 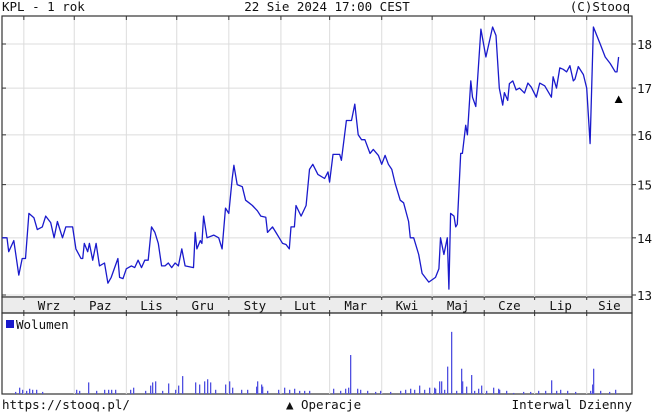 What do you see at coordinates (644, 44) in the screenshot?
I see `y-tick-label: 18` at bounding box center [644, 44].